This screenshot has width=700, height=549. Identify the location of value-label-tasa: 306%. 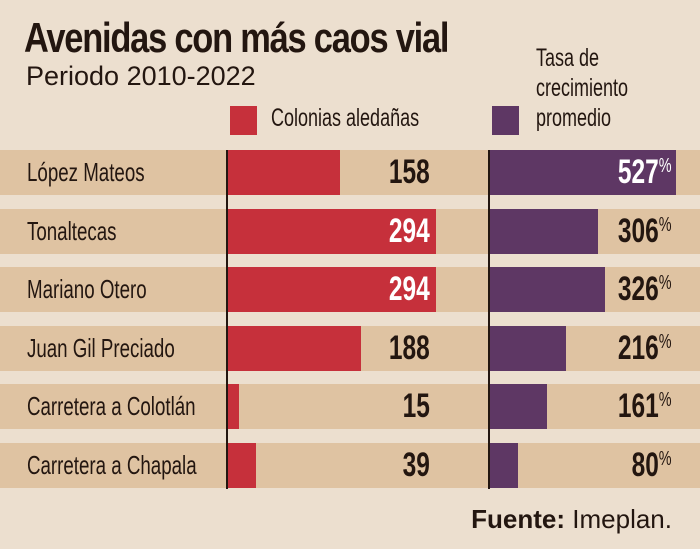
(645, 231).